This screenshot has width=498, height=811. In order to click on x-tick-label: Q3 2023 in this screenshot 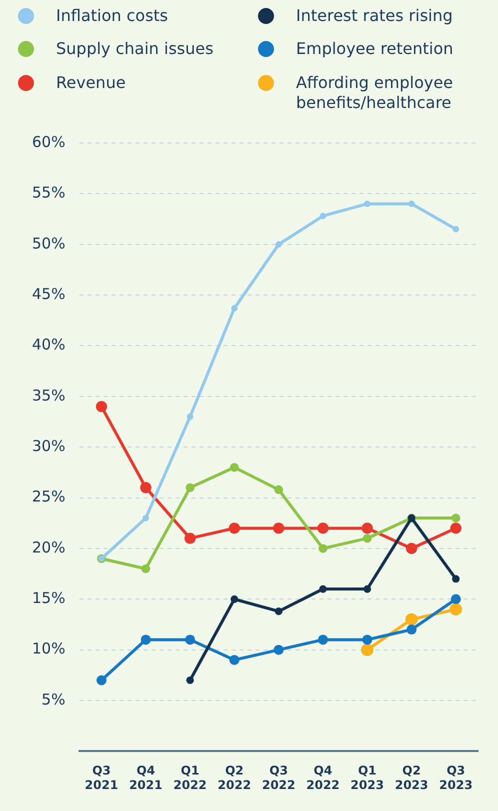, I will do `click(456, 778)`.